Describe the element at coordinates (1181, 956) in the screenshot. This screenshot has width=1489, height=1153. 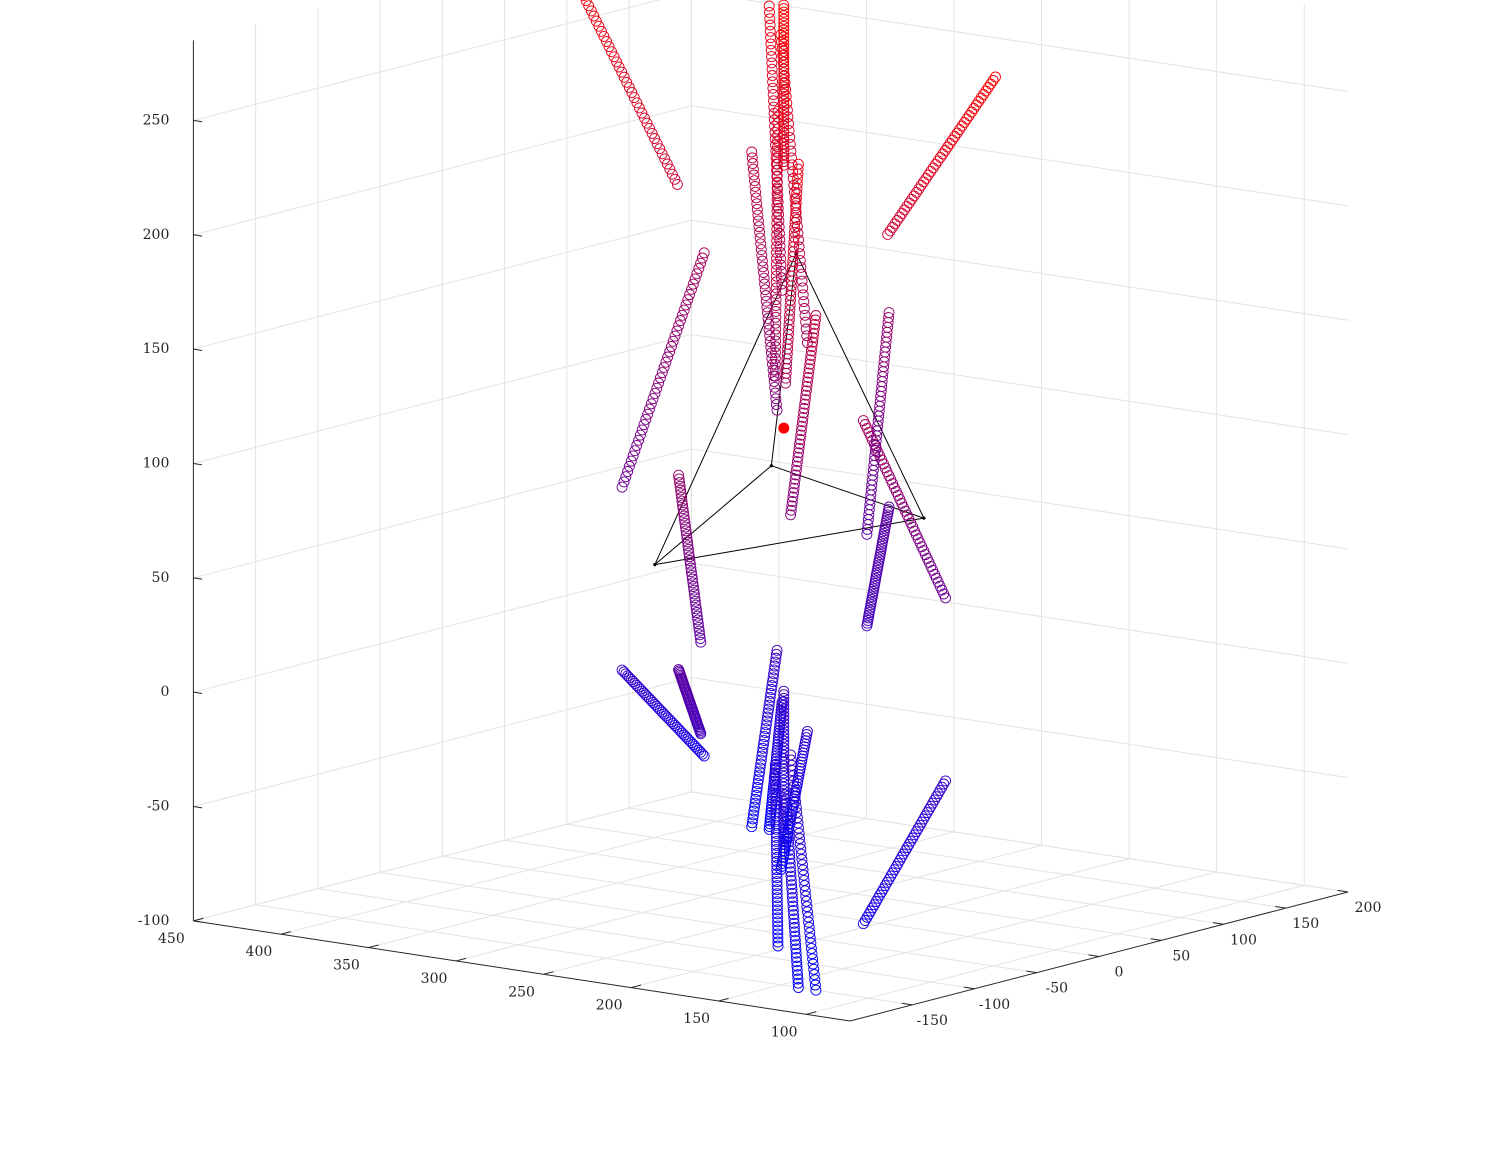
I see `y-tick-label: 50` at that location.